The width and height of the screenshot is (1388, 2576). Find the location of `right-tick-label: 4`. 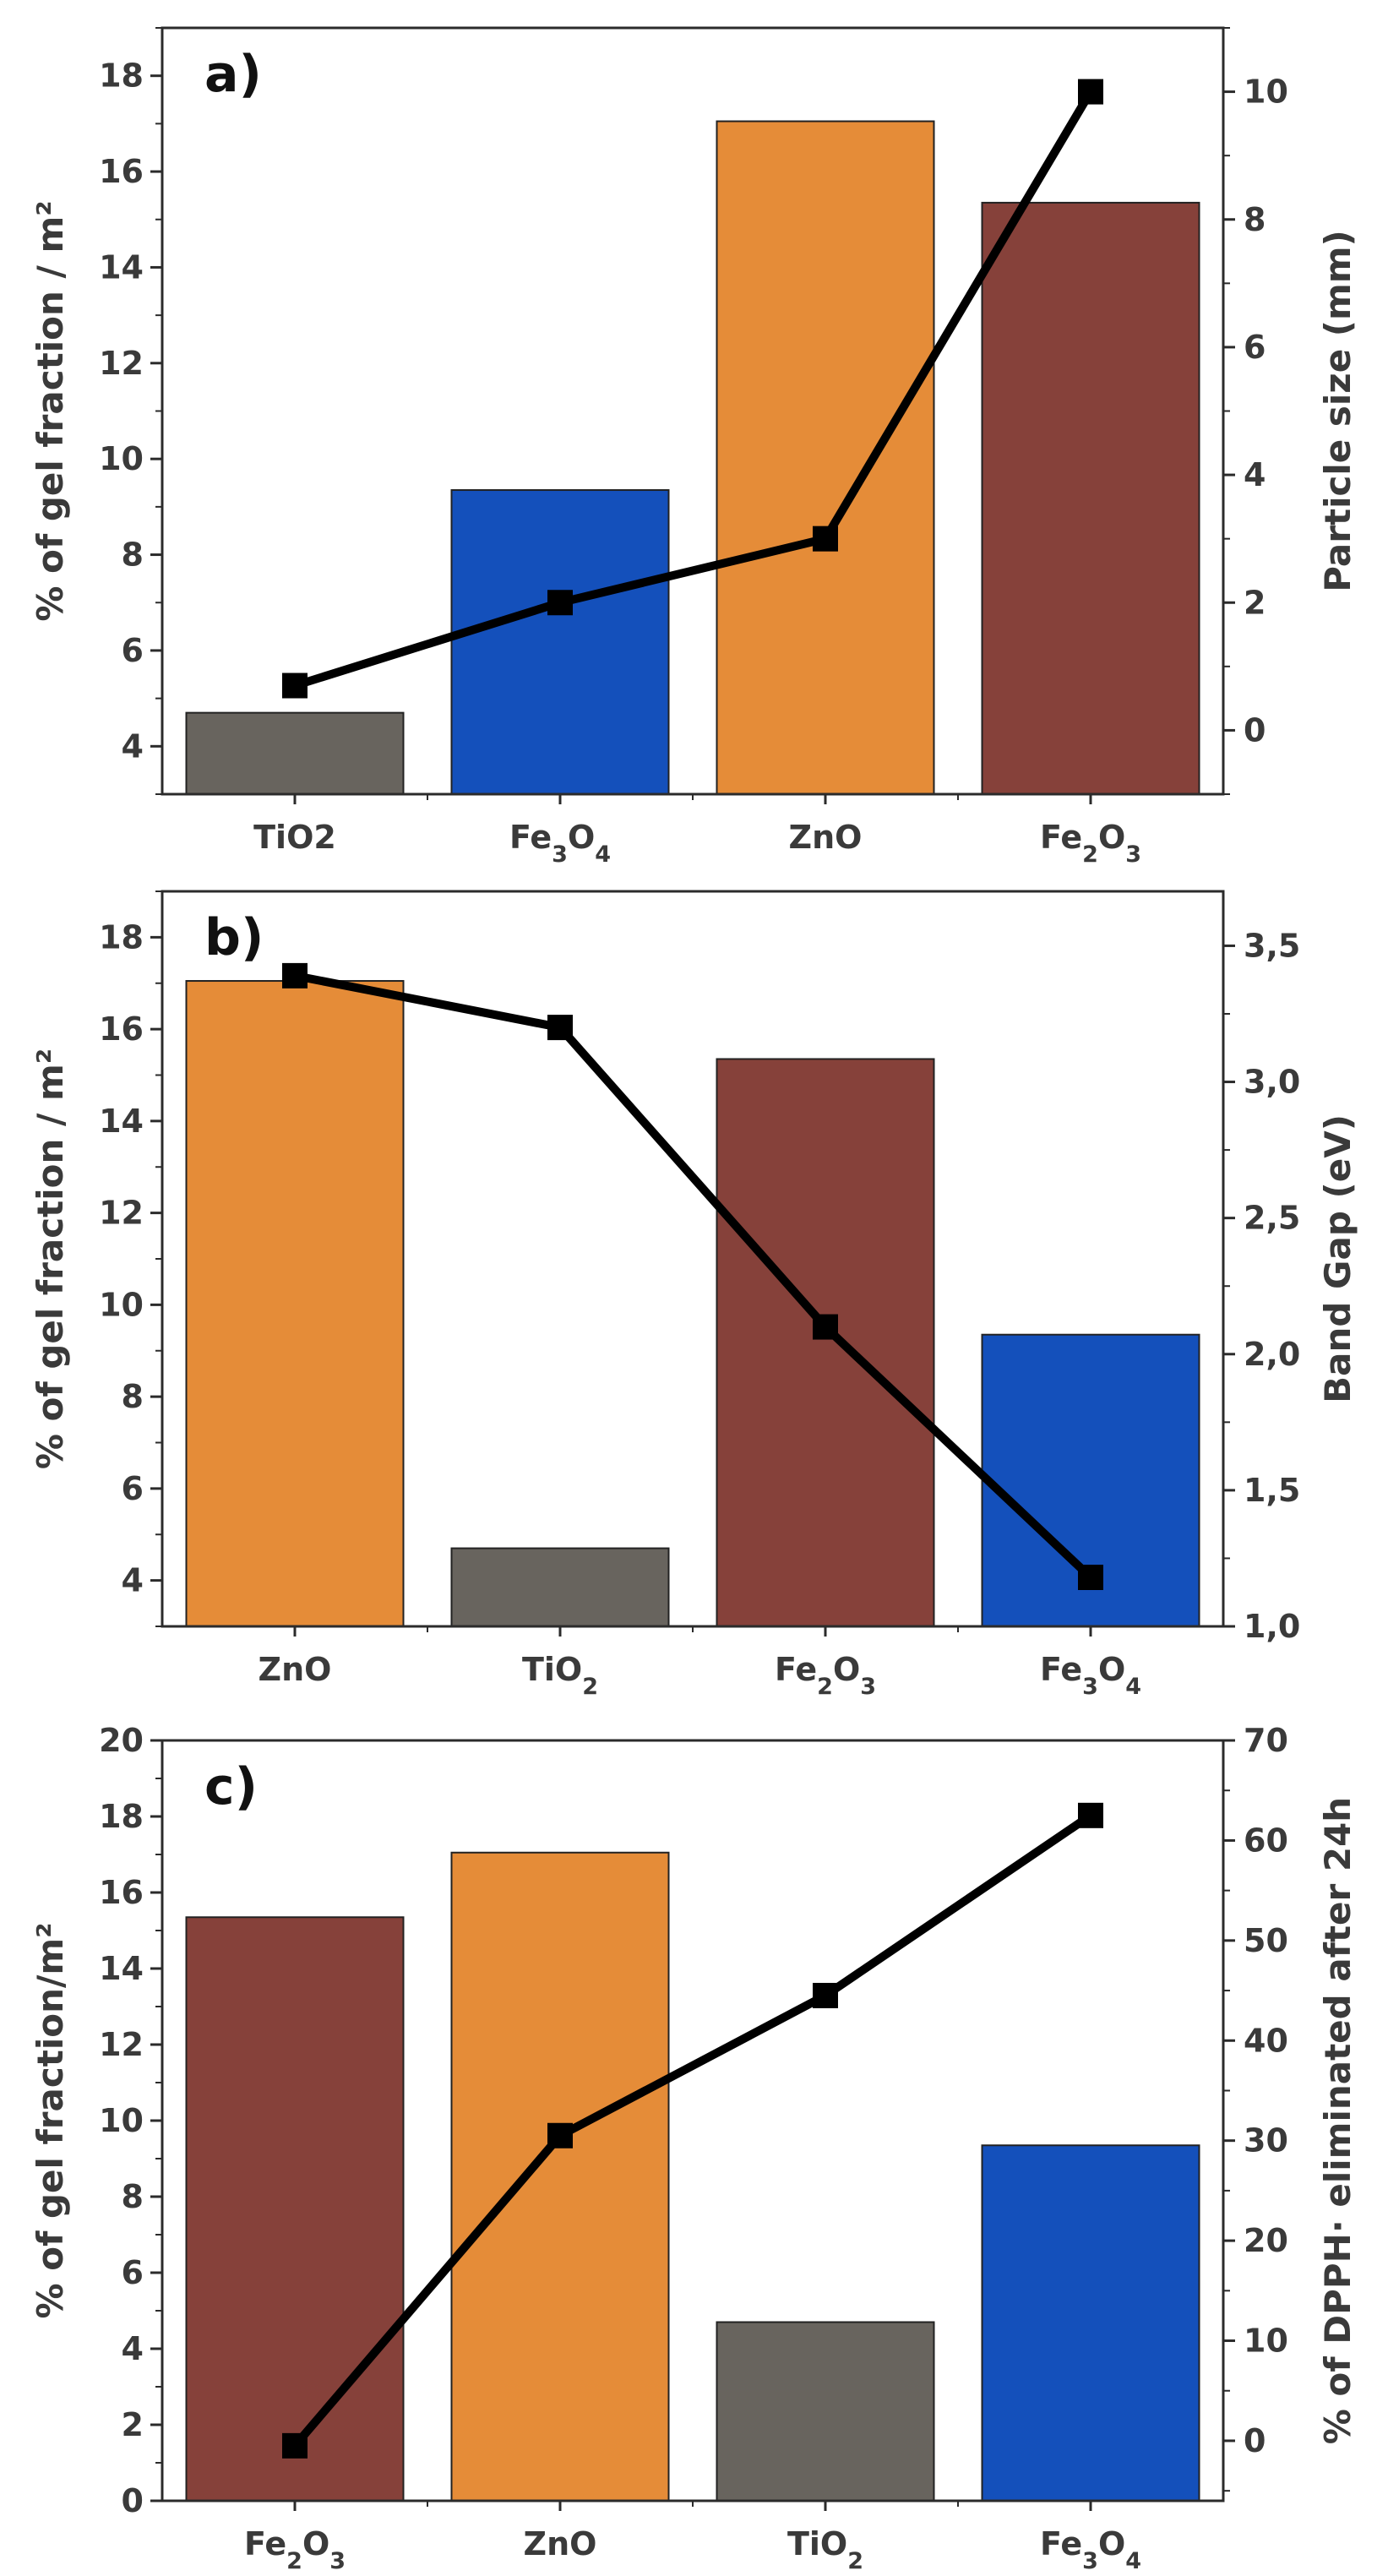

right-tick-label: 4 is located at coordinates (1255, 474).